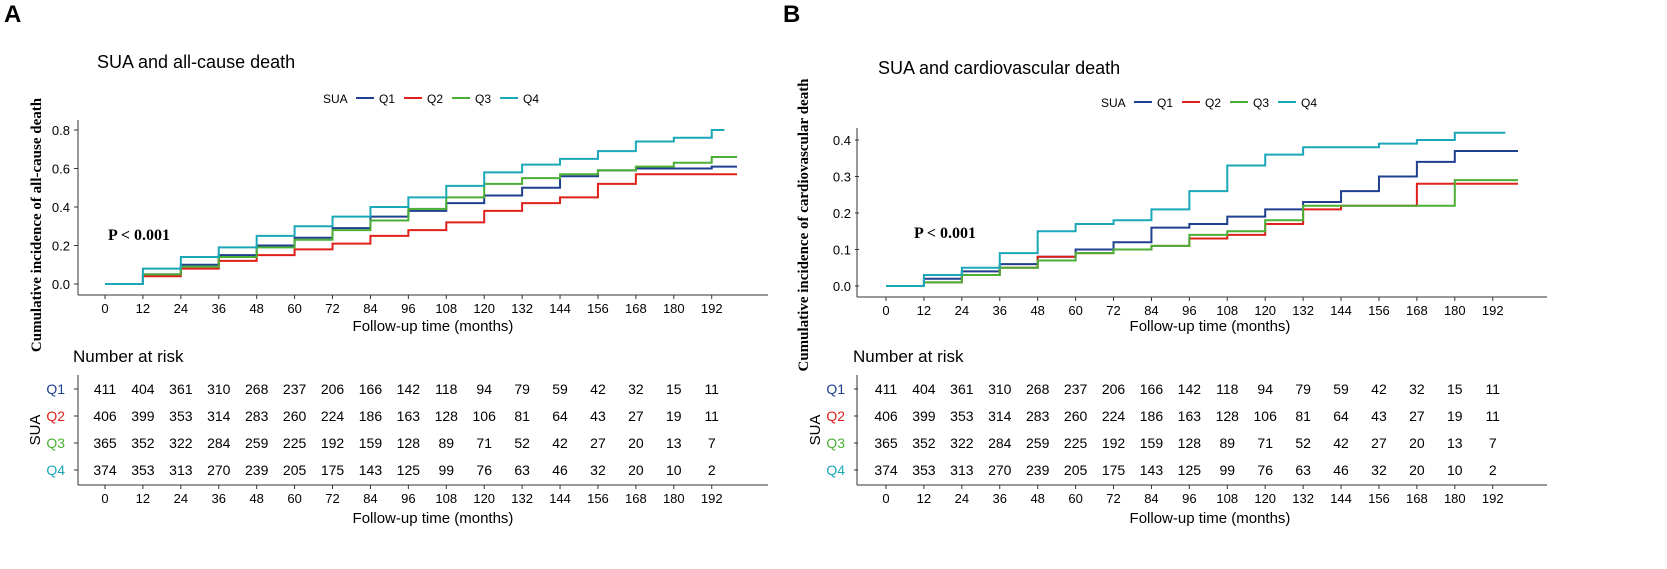  Describe the element at coordinates (636, 308) in the screenshot. I see `x-tick-label: 168` at that location.